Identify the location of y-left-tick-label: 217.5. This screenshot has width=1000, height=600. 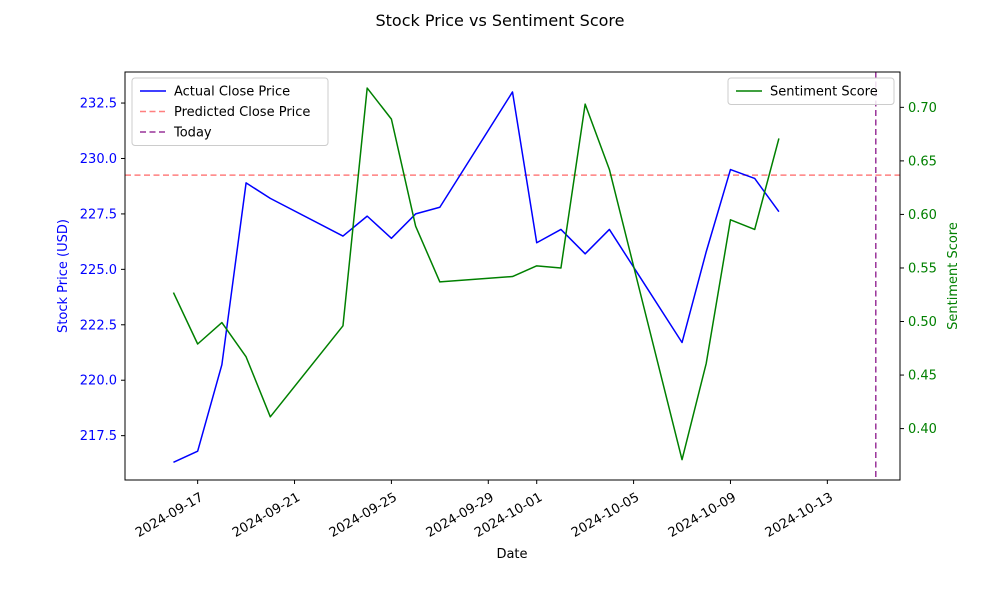
(98, 436).